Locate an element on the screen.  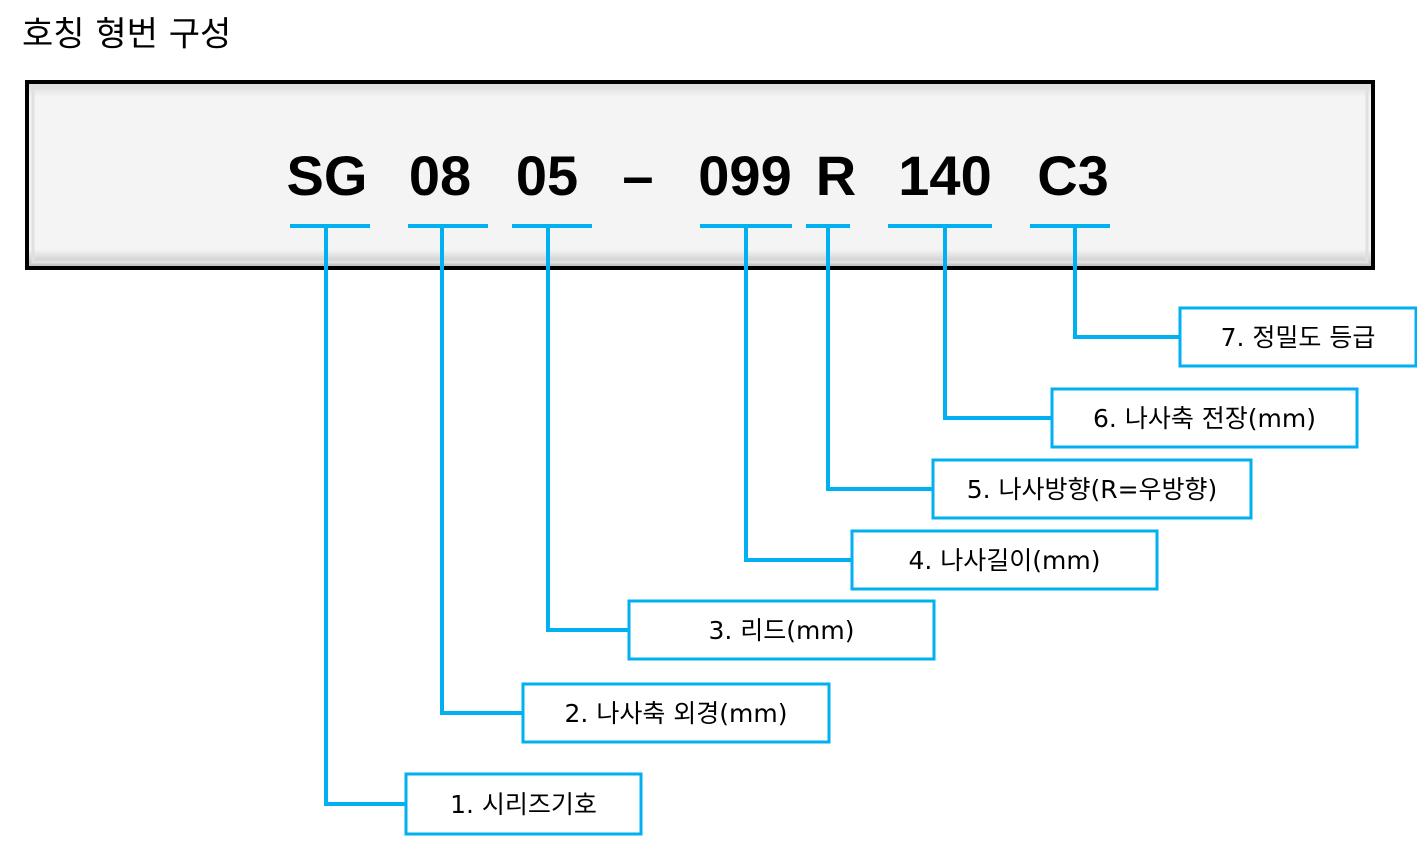
label-text: 2. 나사축 외경(mm) is located at coordinates (676, 713).